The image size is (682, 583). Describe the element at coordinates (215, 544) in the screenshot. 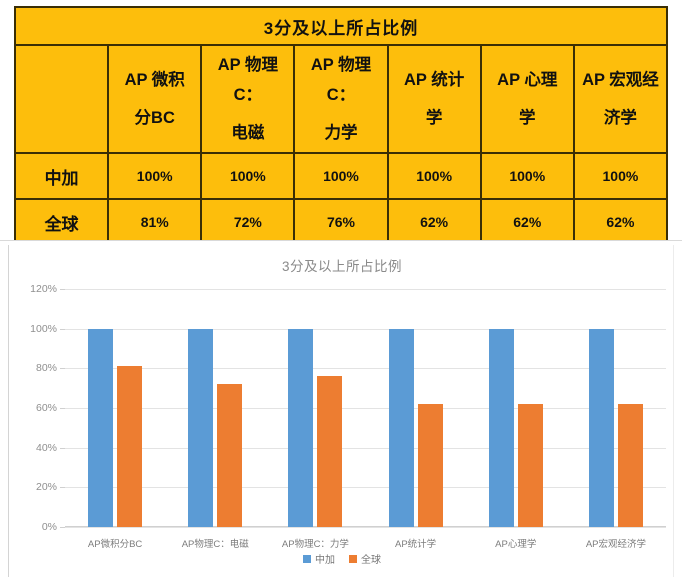

I see `x-axis-tick-label: AP物理C：电磁` at that location.